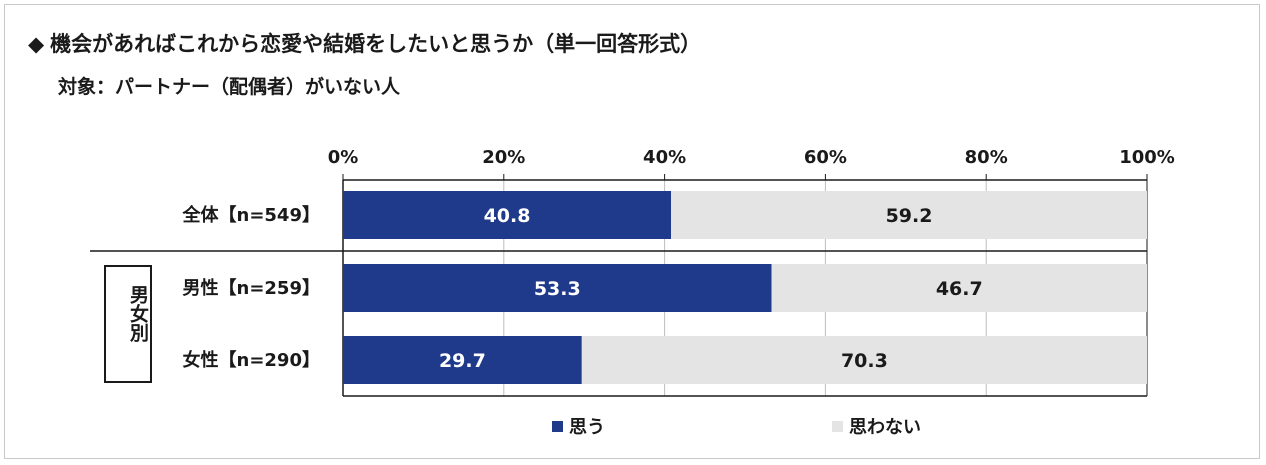  I want to click on legend-item-series1: 思う, so click(578, 426).